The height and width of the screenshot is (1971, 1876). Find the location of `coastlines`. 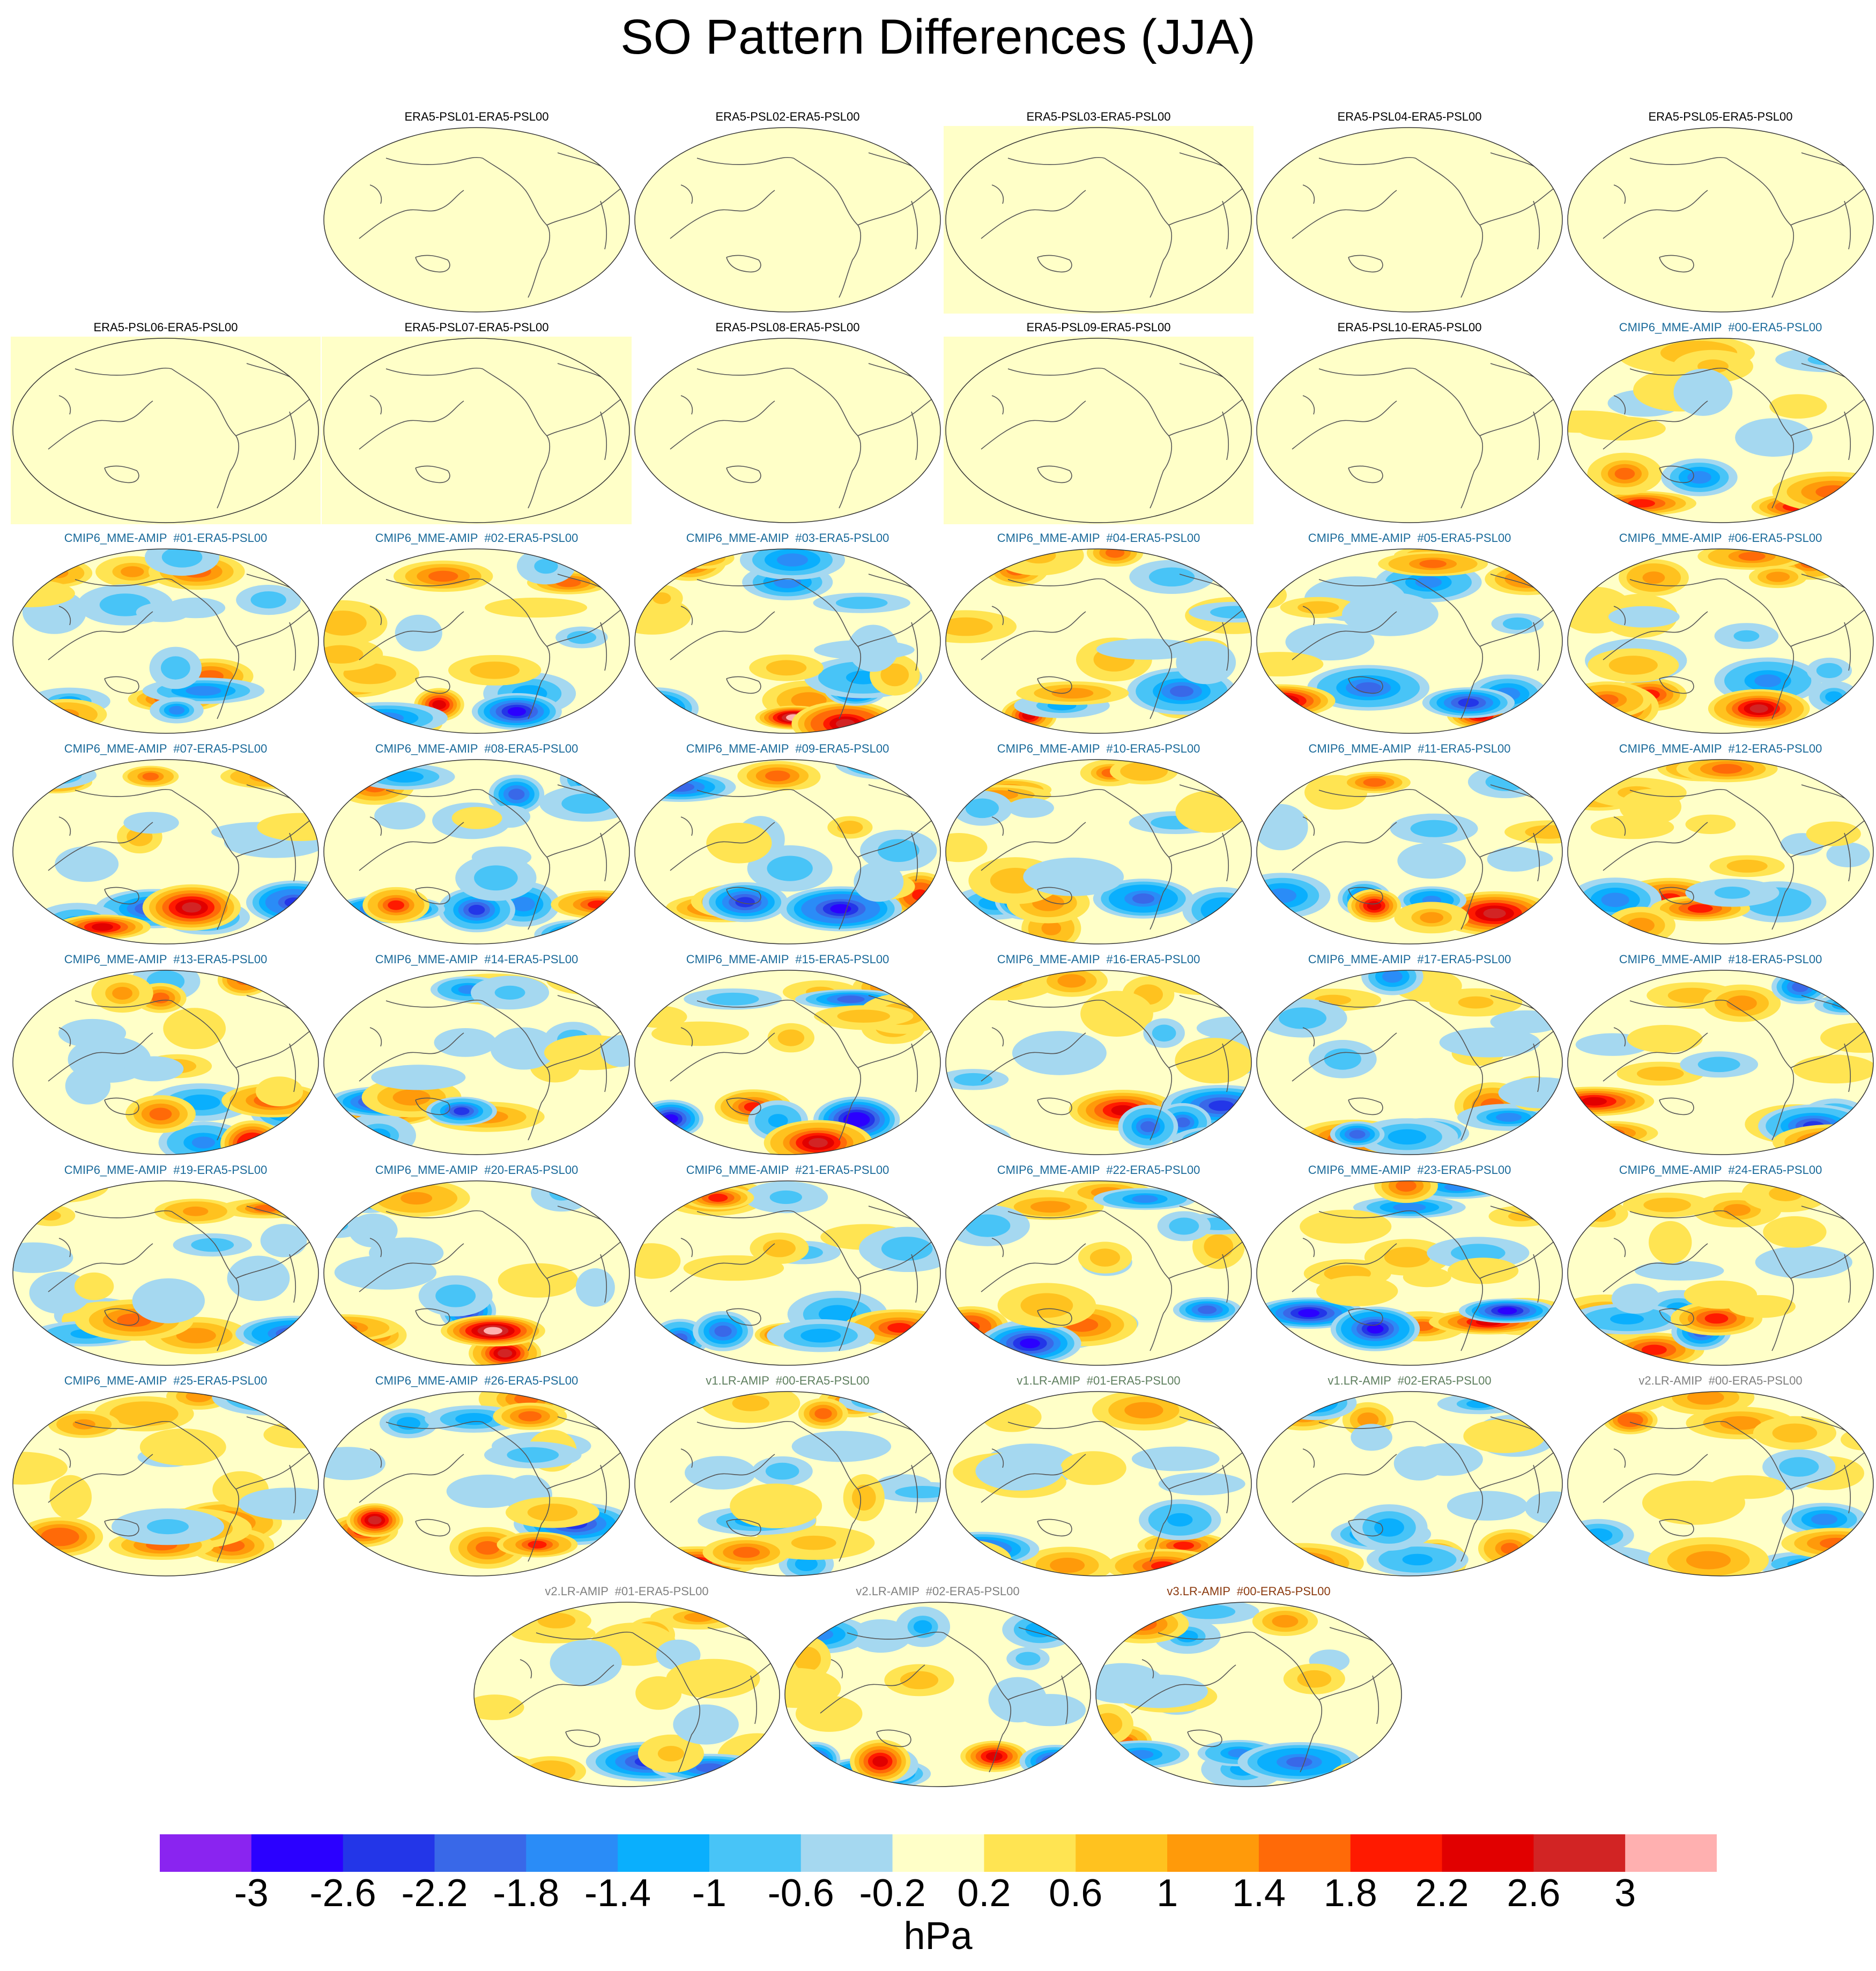

coastlines is located at coordinates (802, 225).